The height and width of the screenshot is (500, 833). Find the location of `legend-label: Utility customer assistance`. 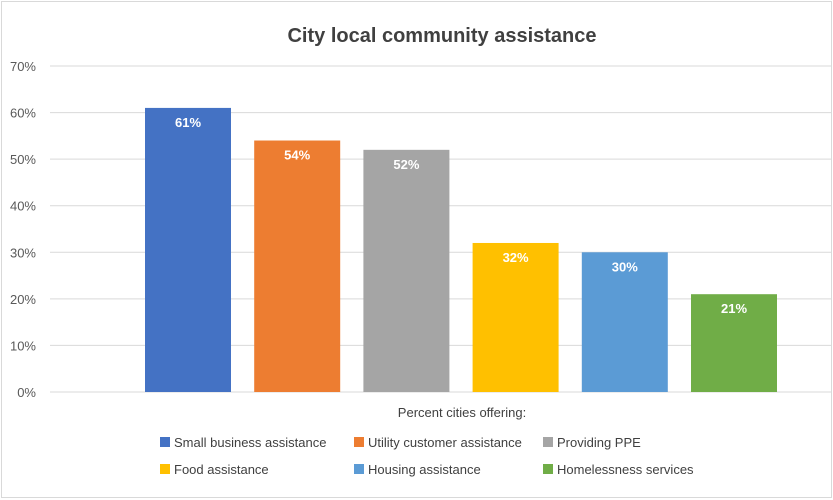

legend-label: Utility customer assistance is located at coordinates (445, 442).